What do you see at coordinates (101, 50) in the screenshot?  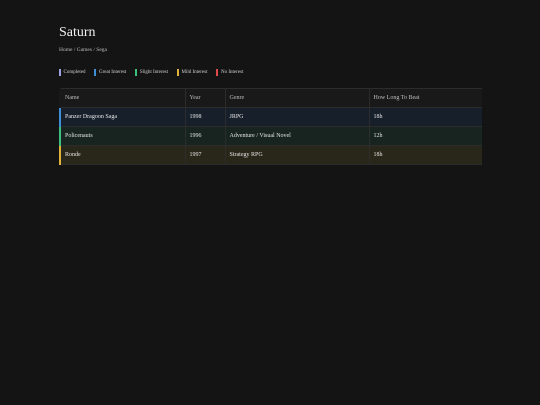 I see `breadcrumb-current: Sega` at bounding box center [101, 50].